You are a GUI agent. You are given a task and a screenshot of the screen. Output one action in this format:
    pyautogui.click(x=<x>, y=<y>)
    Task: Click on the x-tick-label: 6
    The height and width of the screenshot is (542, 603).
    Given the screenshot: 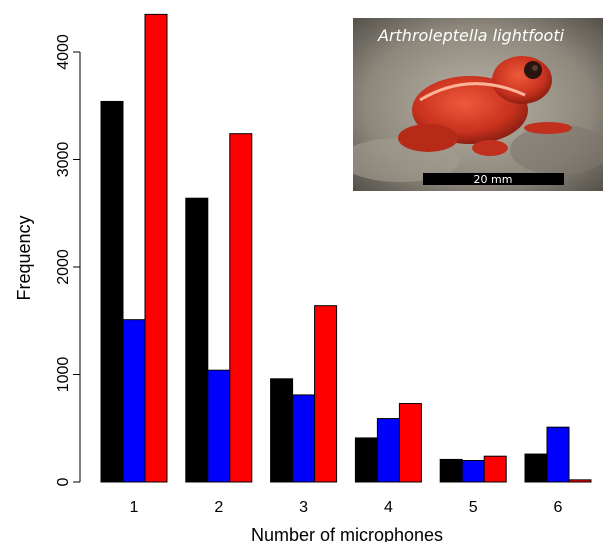 What is the action you would take?
    pyautogui.click(x=558, y=507)
    